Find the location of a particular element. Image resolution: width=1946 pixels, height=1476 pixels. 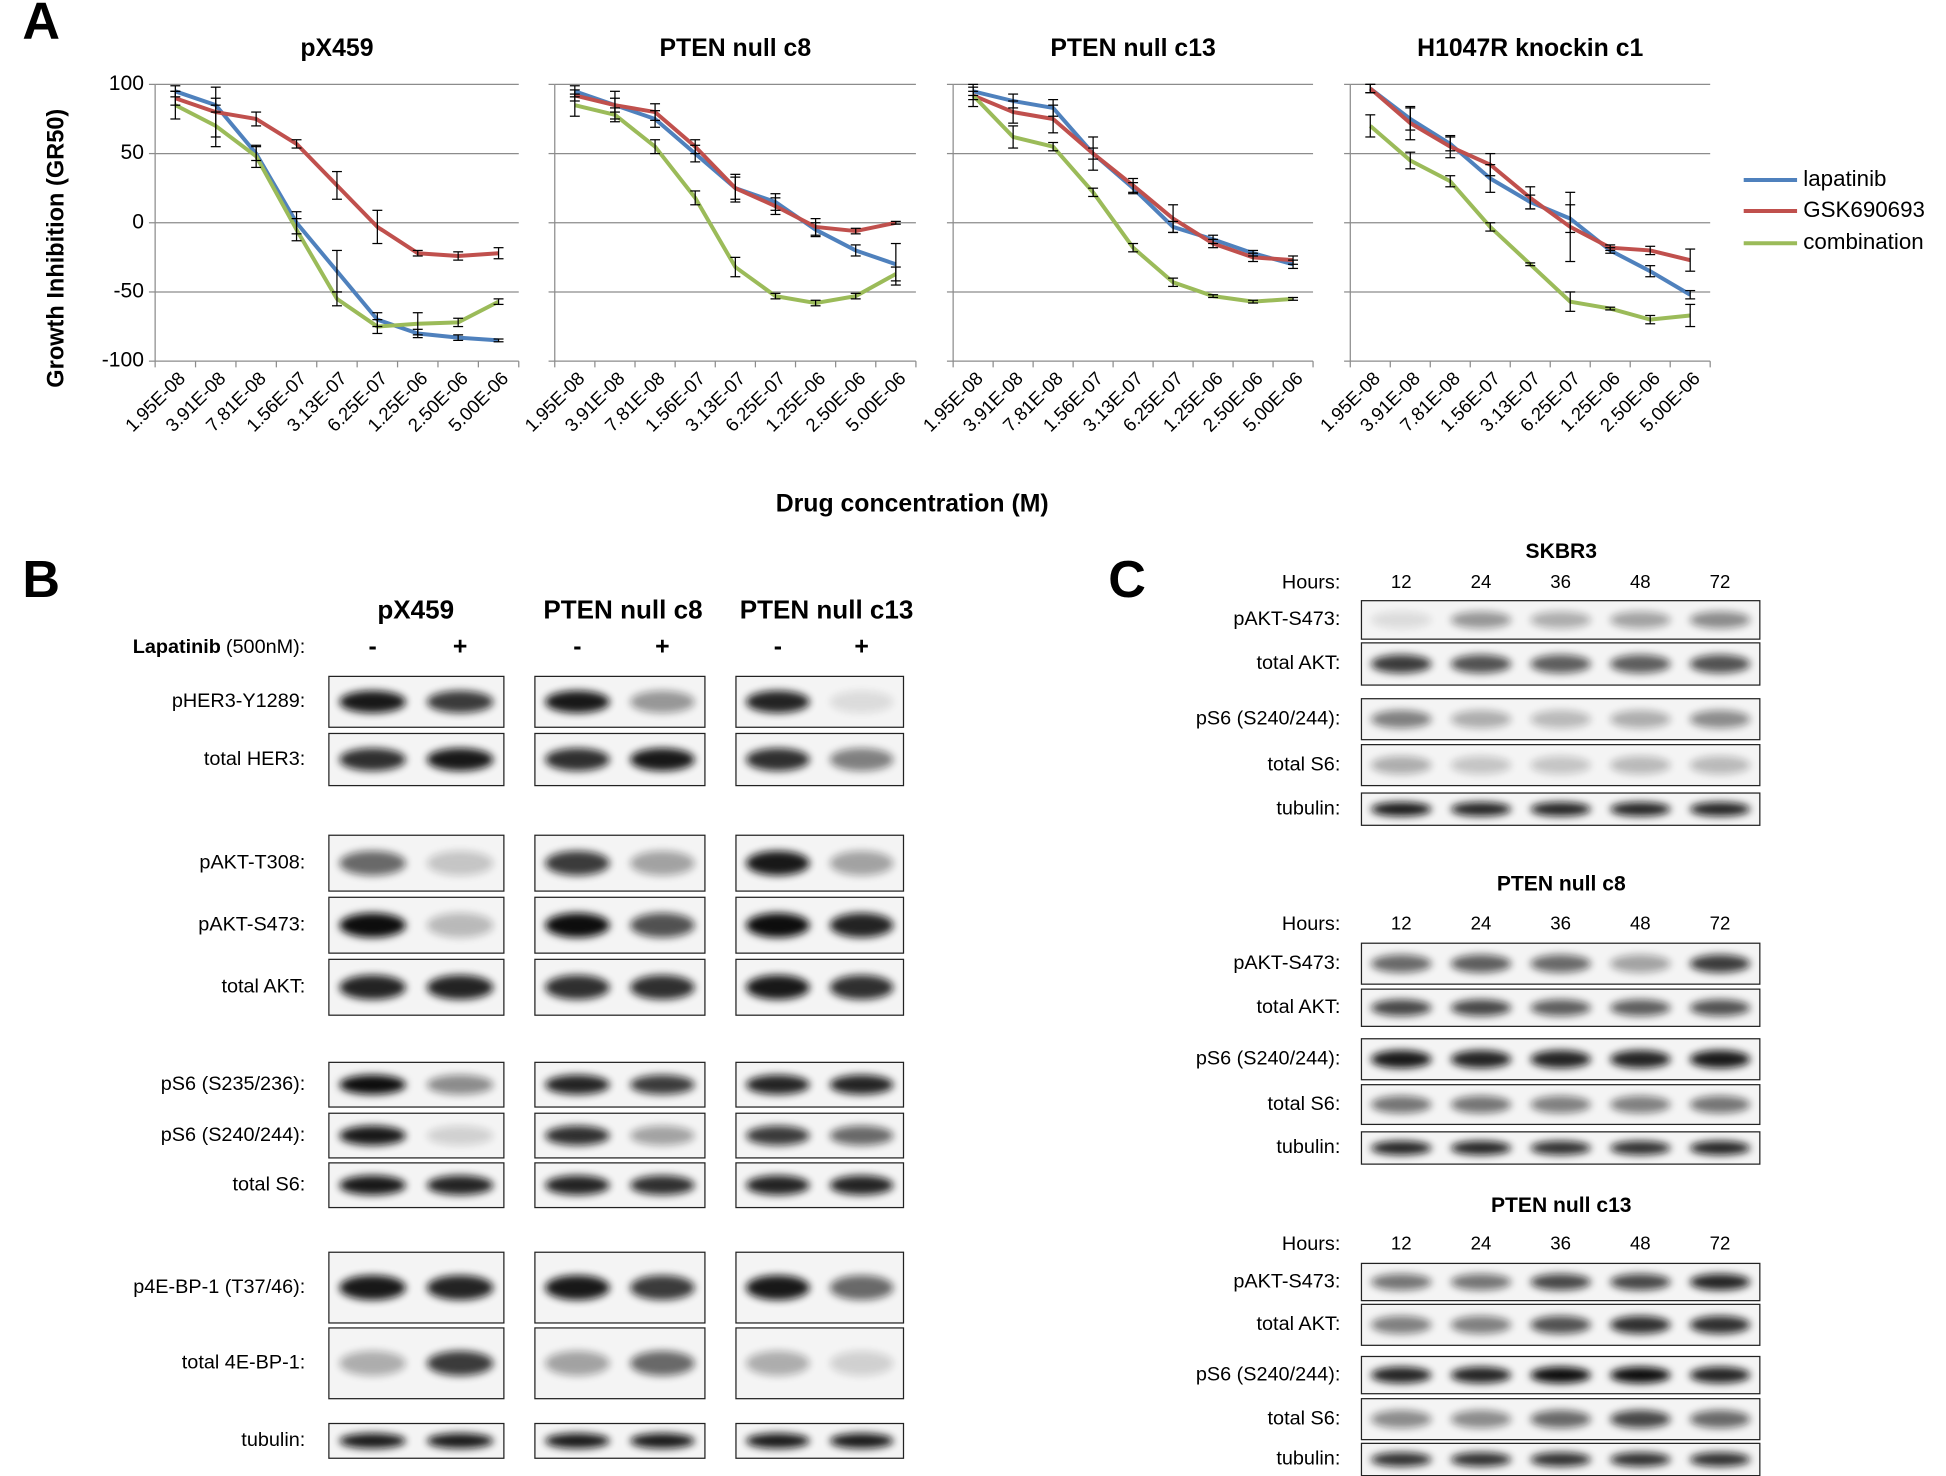

panel-label: C is located at coordinates (1127, 580).